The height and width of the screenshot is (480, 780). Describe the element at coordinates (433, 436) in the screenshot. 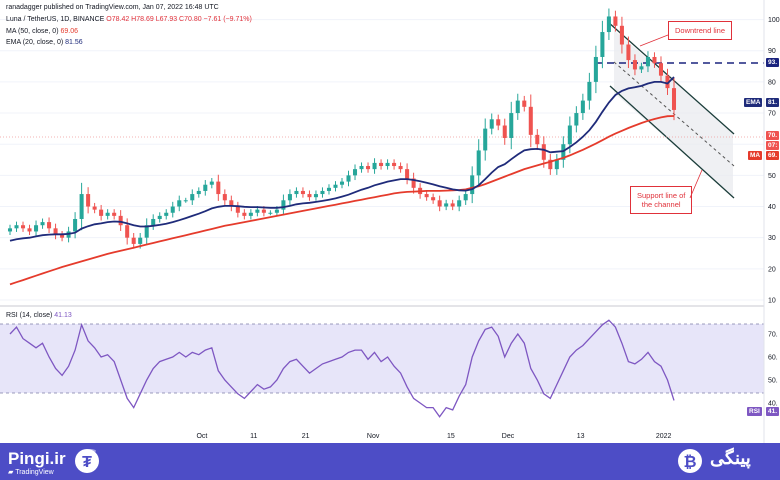

I see `time-axis: Oct 11 21 Nov 15 Dec 13 2022` at that location.